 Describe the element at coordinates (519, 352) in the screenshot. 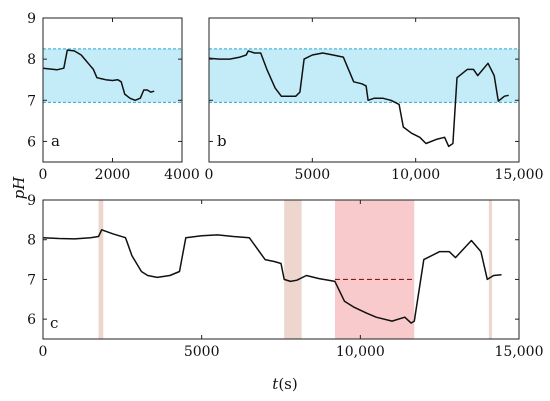

I see `panel-c-xtick-label-3: 15,000` at that location.